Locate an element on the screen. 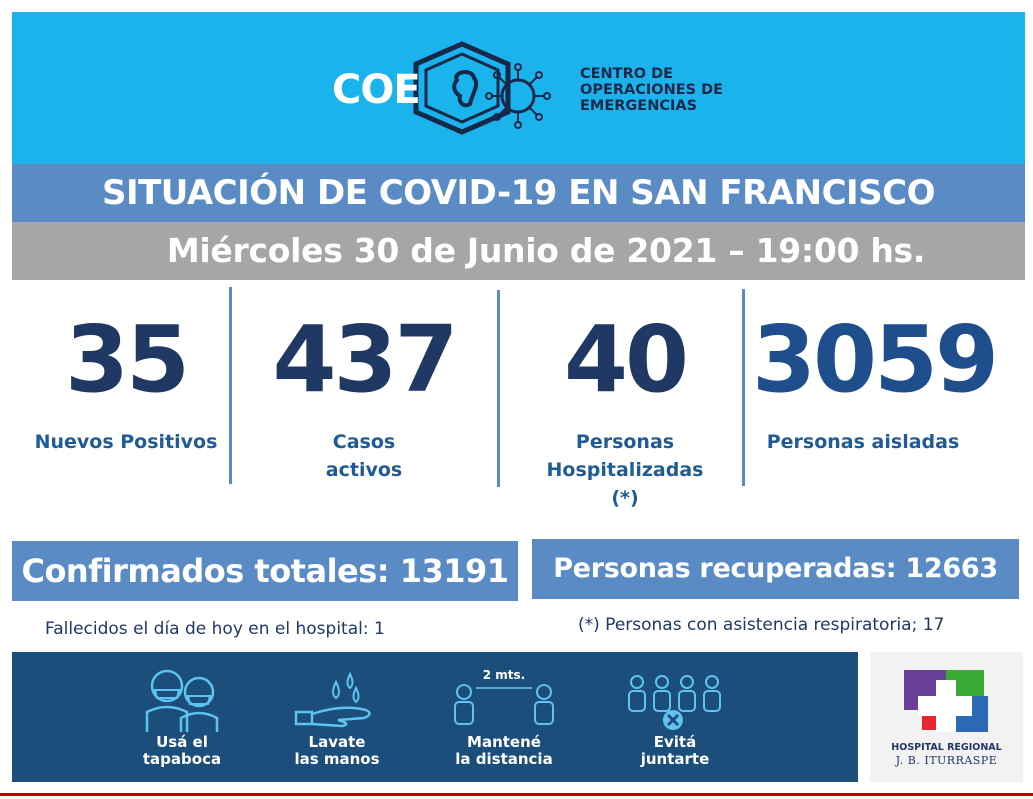 The width and height of the screenshot is (1033, 799). face-mask-icon is located at coordinates (182, 698).